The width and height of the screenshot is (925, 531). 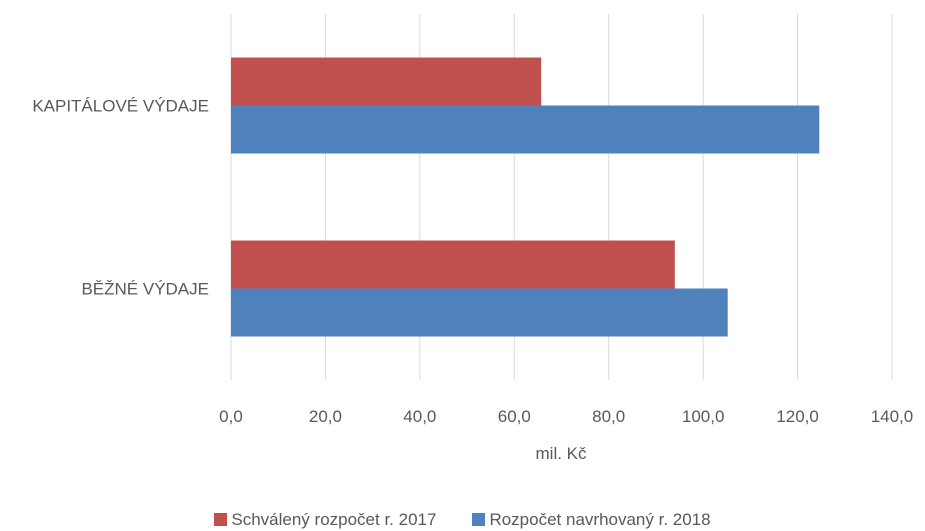 I want to click on category-label: KAPITÁLOVÉ VÝDAJE, so click(x=120, y=106).